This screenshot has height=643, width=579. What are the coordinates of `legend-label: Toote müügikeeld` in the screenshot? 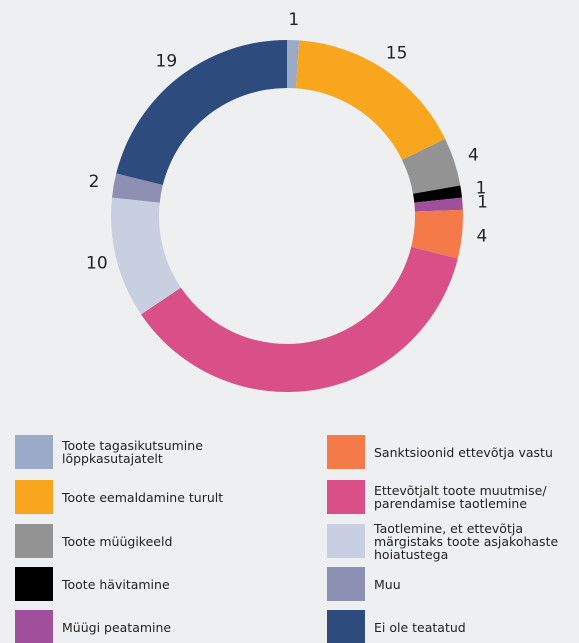 It's located at (117, 541).